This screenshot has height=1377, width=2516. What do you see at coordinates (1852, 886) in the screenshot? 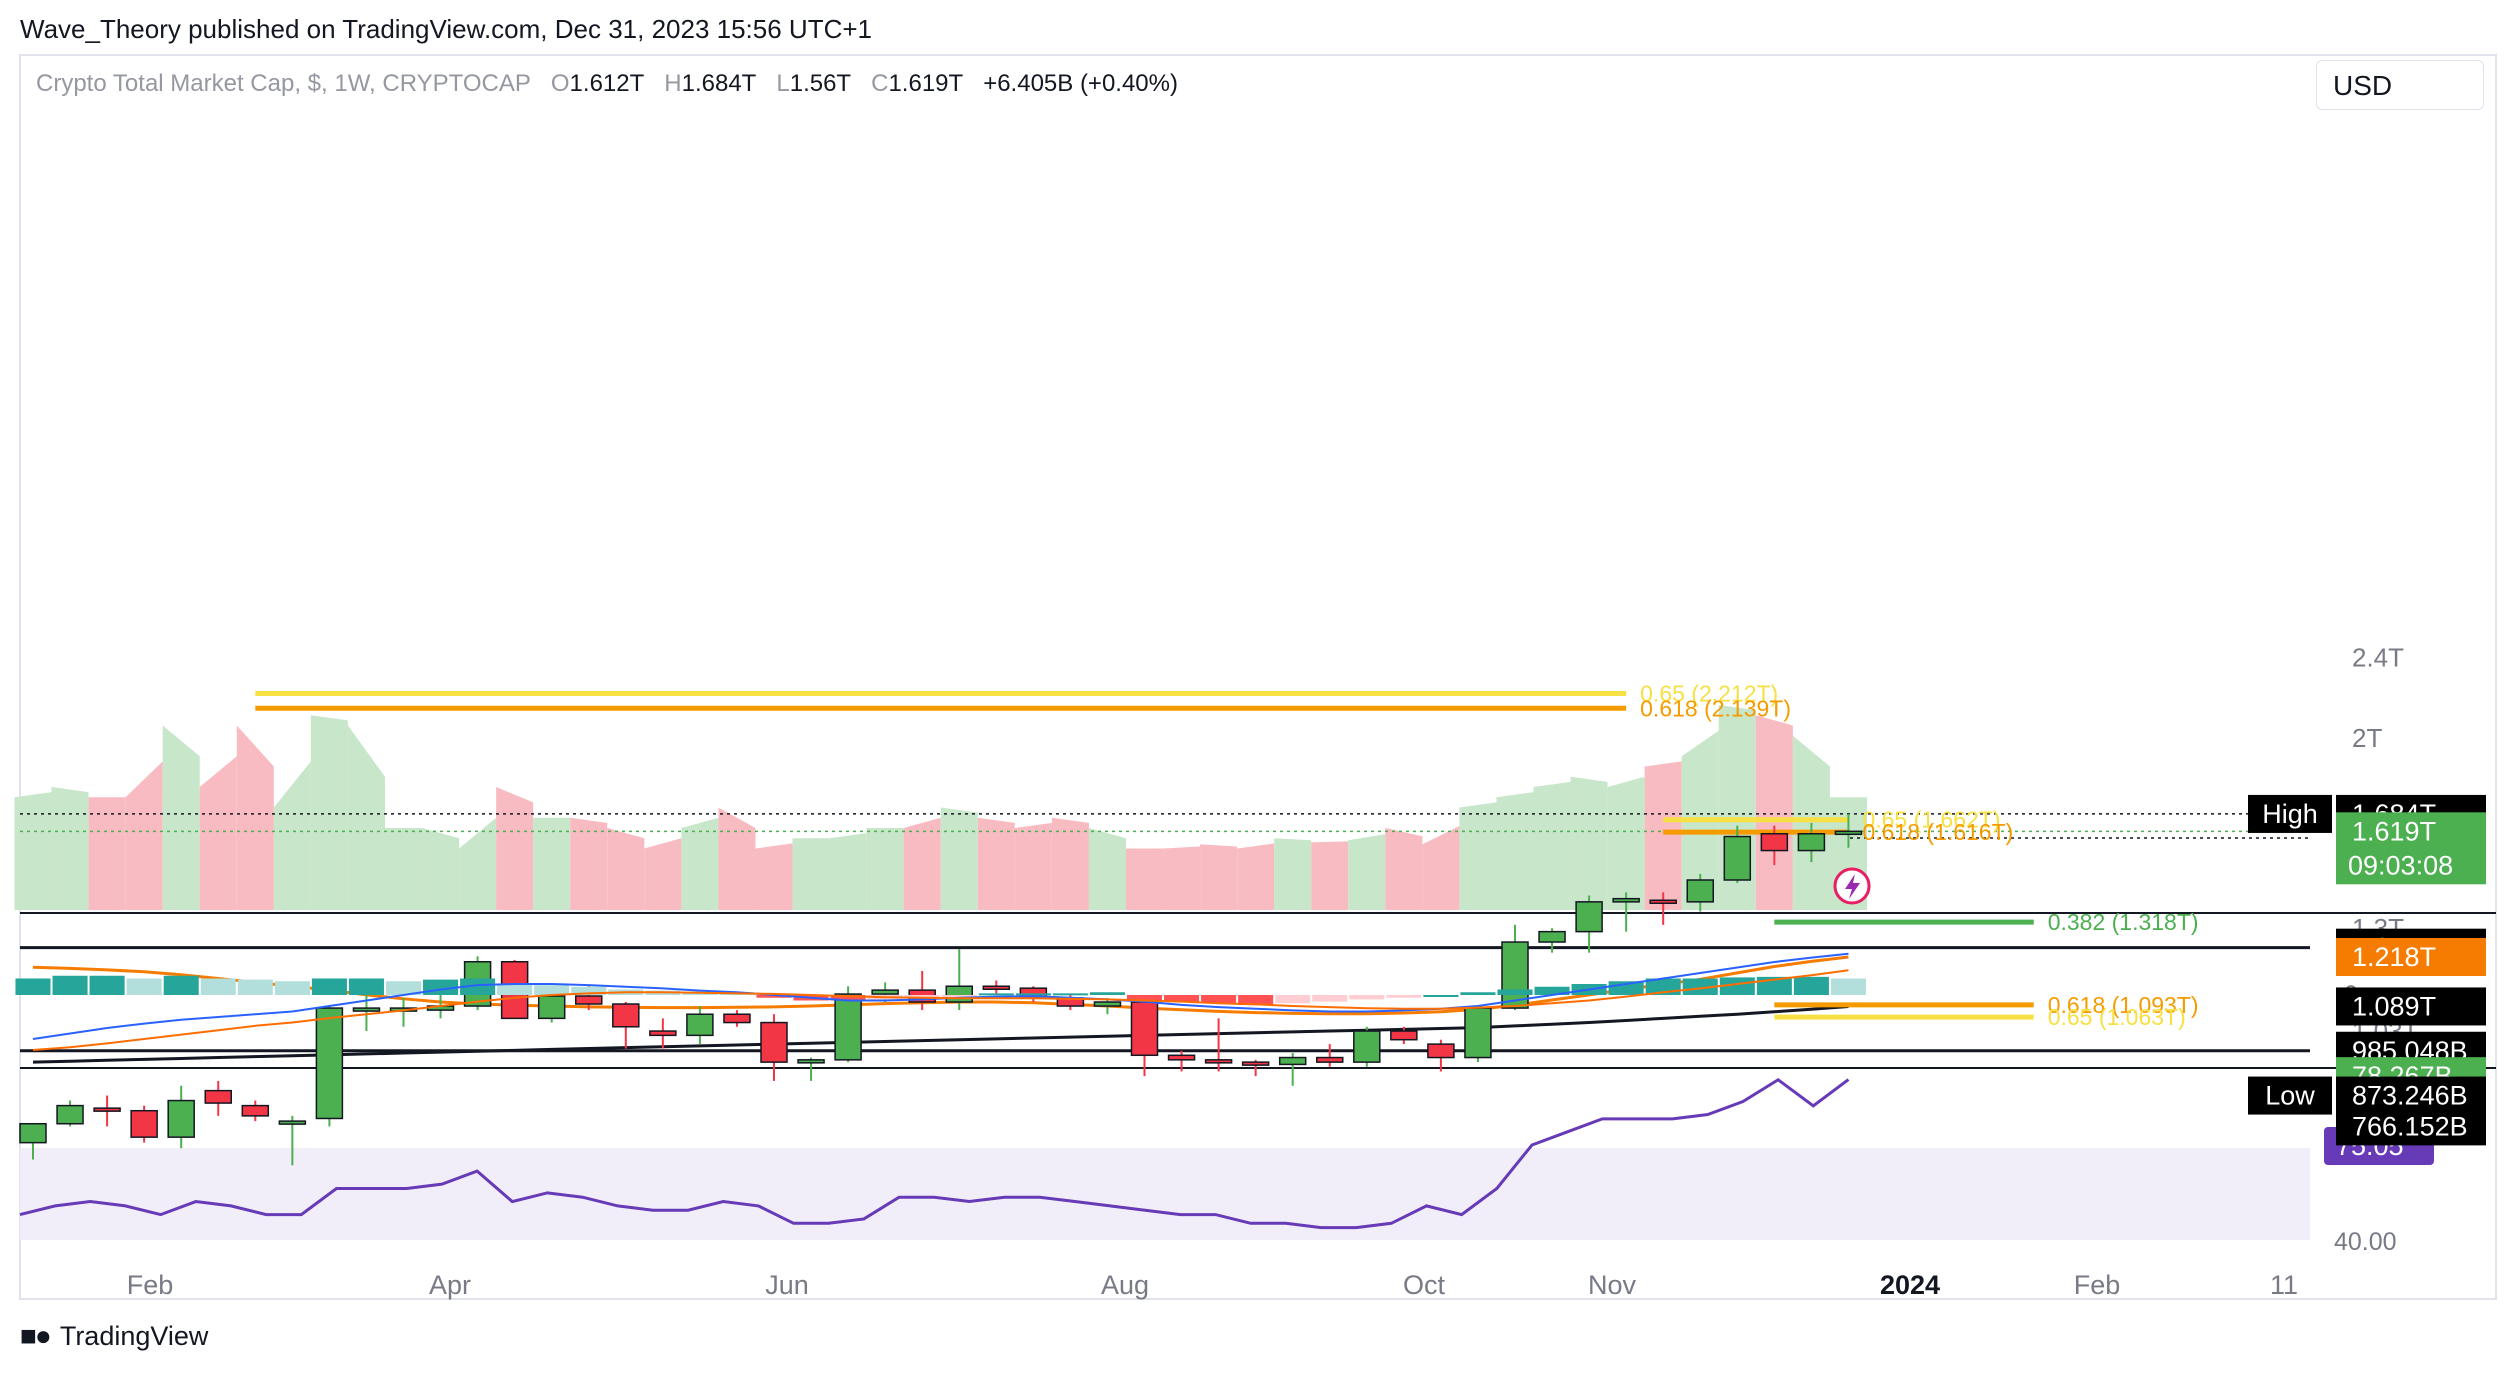
I see `alert-lightning-icon` at bounding box center [1852, 886].